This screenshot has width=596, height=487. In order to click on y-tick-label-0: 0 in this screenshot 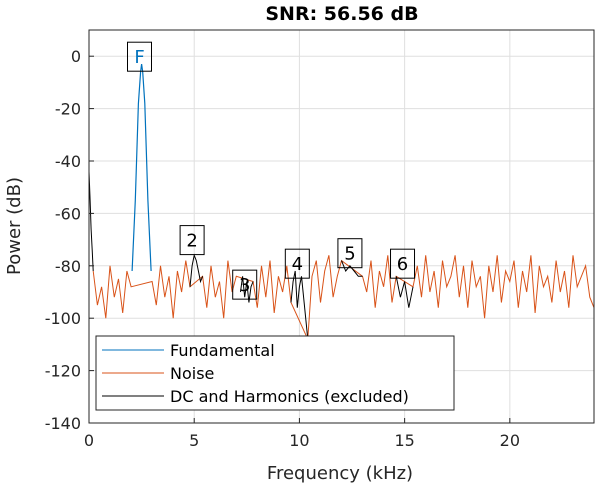, I will do `click(76, 56)`.